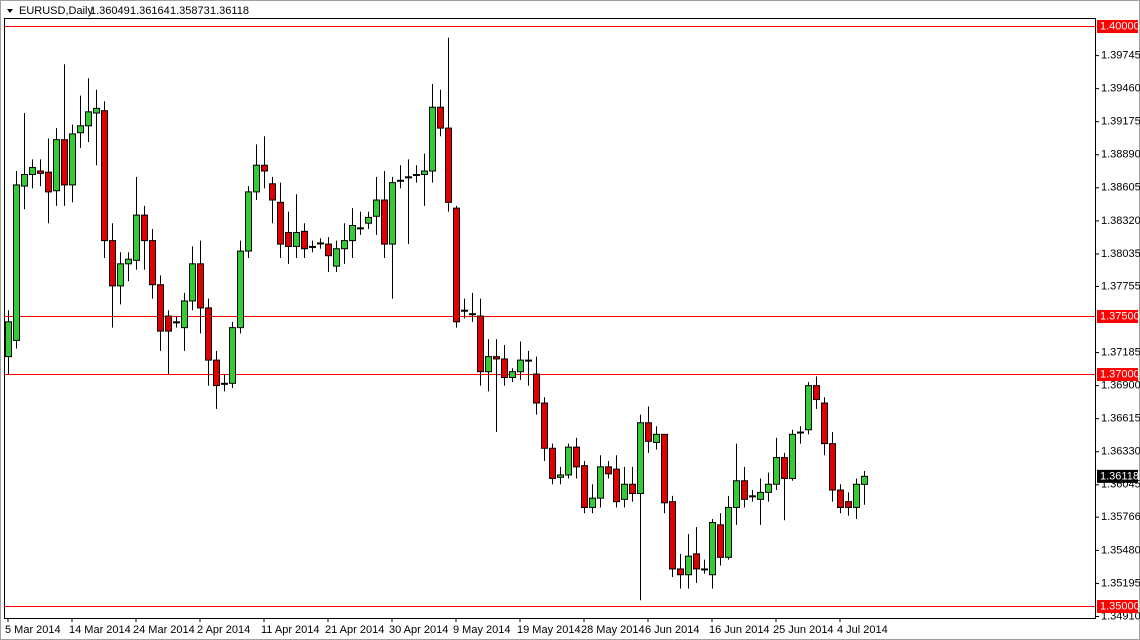 The image size is (1140, 640). I want to click on x-tick-label: 14 Mar 2014, so click(100, 630).